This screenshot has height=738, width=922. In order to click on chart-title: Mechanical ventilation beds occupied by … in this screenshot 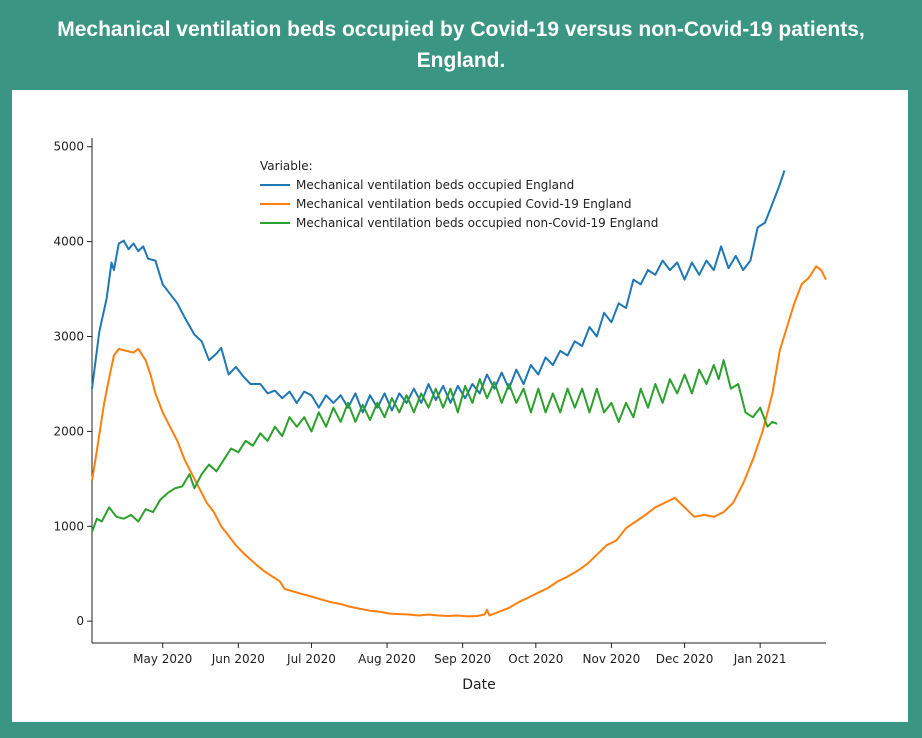, I will do `click(461, 45)`.